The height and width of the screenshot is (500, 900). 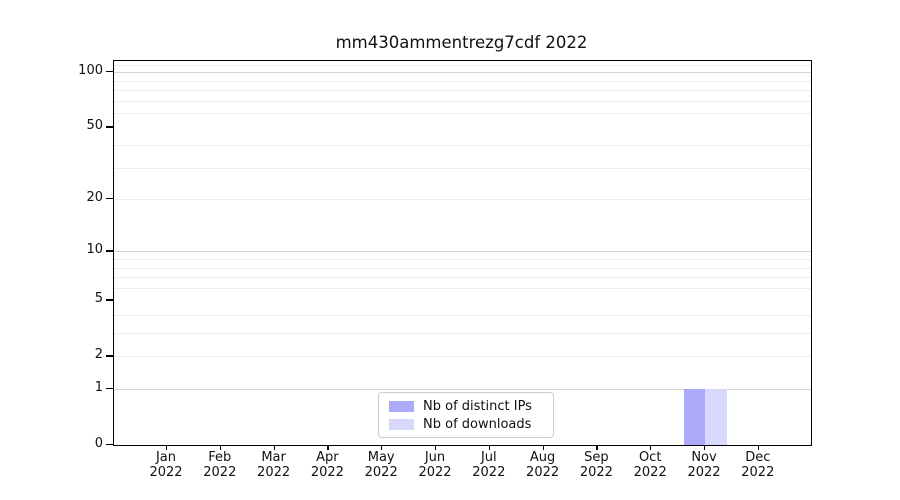 I want to click on legend-item-distinct-ips: Nb of distinct IPs, so click(x=471, y=406).